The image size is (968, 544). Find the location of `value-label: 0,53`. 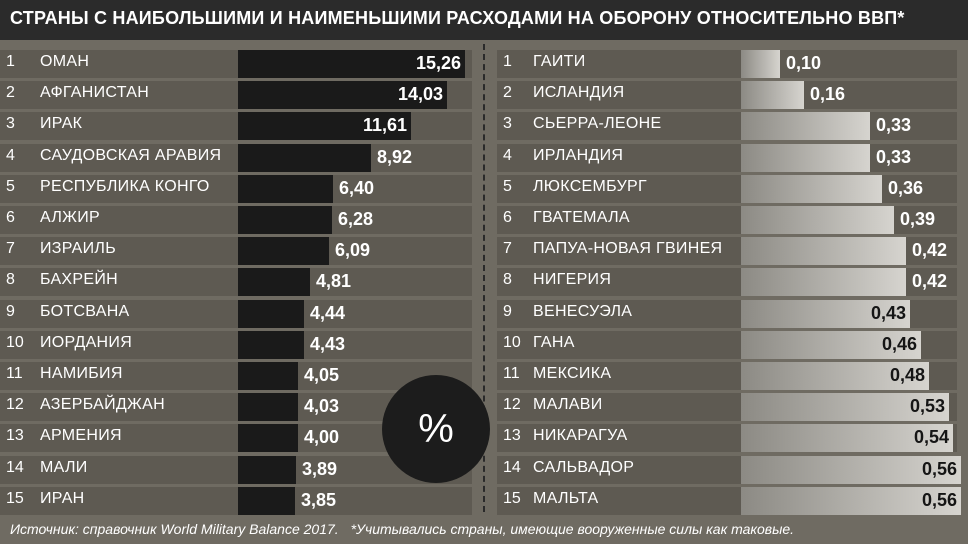

value-label: 0,53 is located at coordinates (927, 406).